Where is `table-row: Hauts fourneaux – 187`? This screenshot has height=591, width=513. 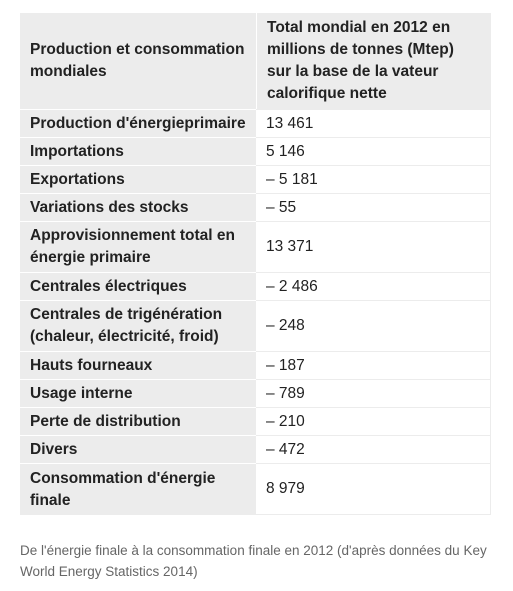
table-row: Hauts fourneaux – 187 is located at coordinates (255, 365).